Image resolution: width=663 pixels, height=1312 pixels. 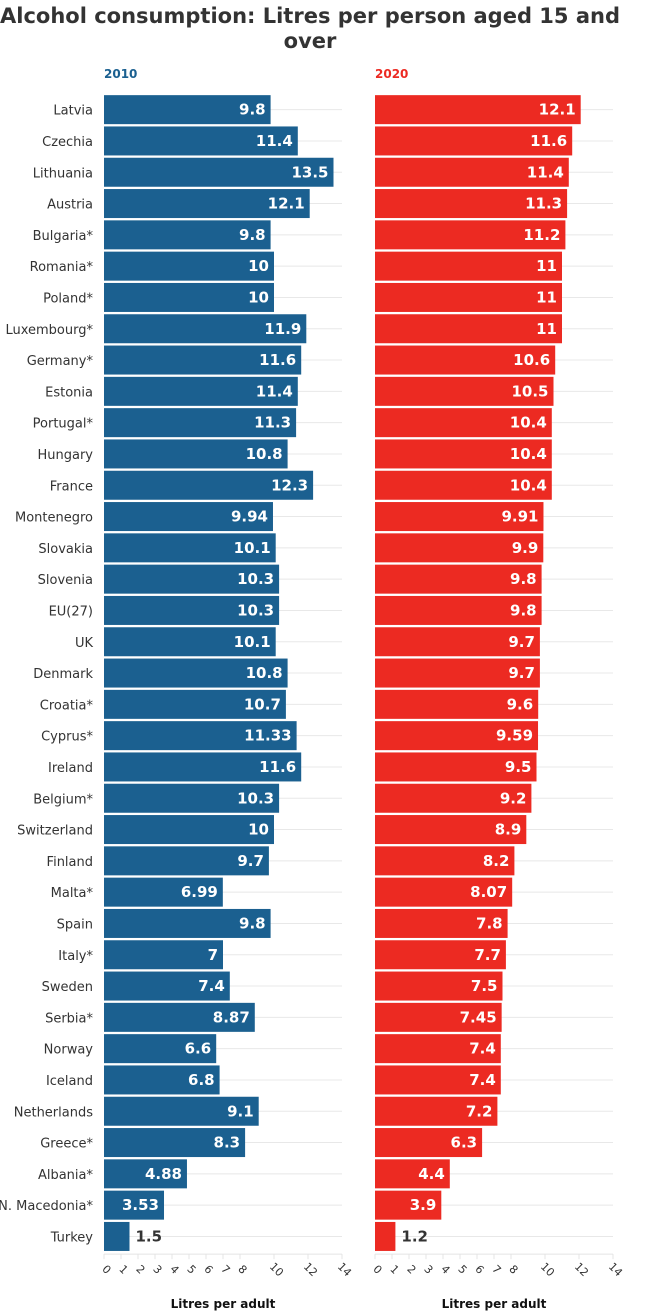 What do you see at coordinates (63, 674) in the screenshot?
I see `category-label: Denmark` at bounding box center [63, 674].